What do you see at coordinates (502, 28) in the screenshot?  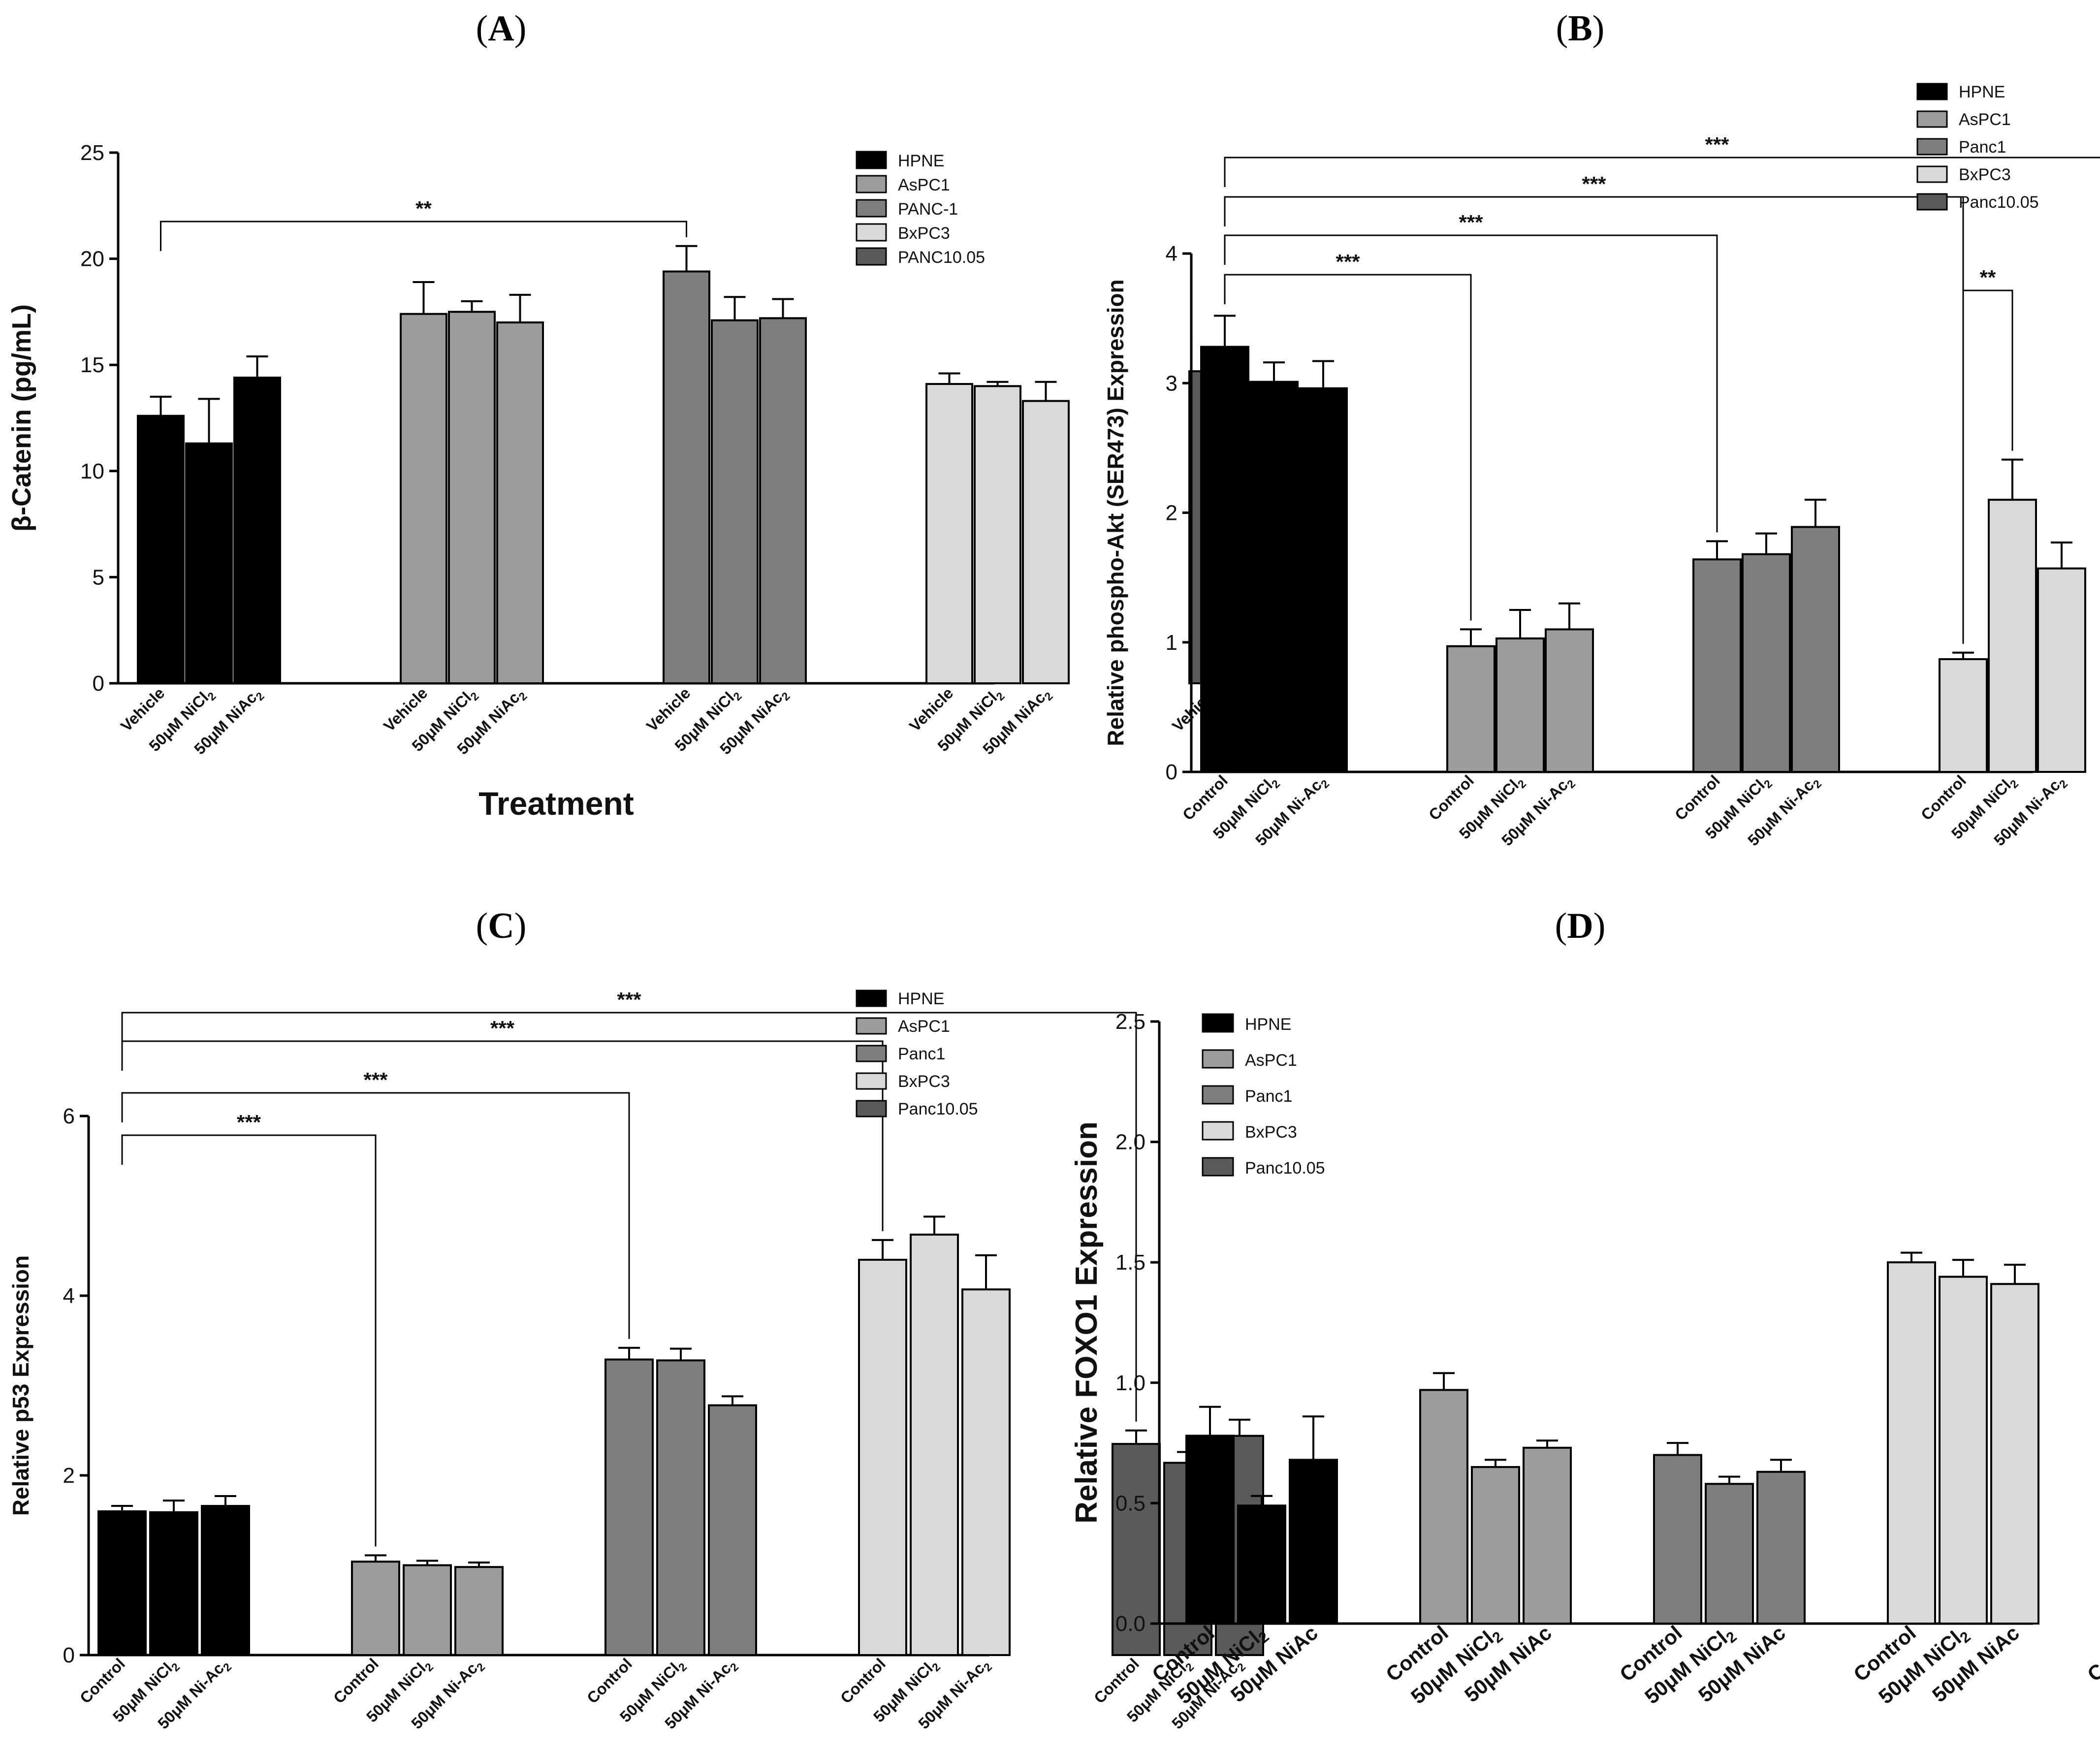 I see `panel-label-a: (A)` at bounding box center [502, 28].